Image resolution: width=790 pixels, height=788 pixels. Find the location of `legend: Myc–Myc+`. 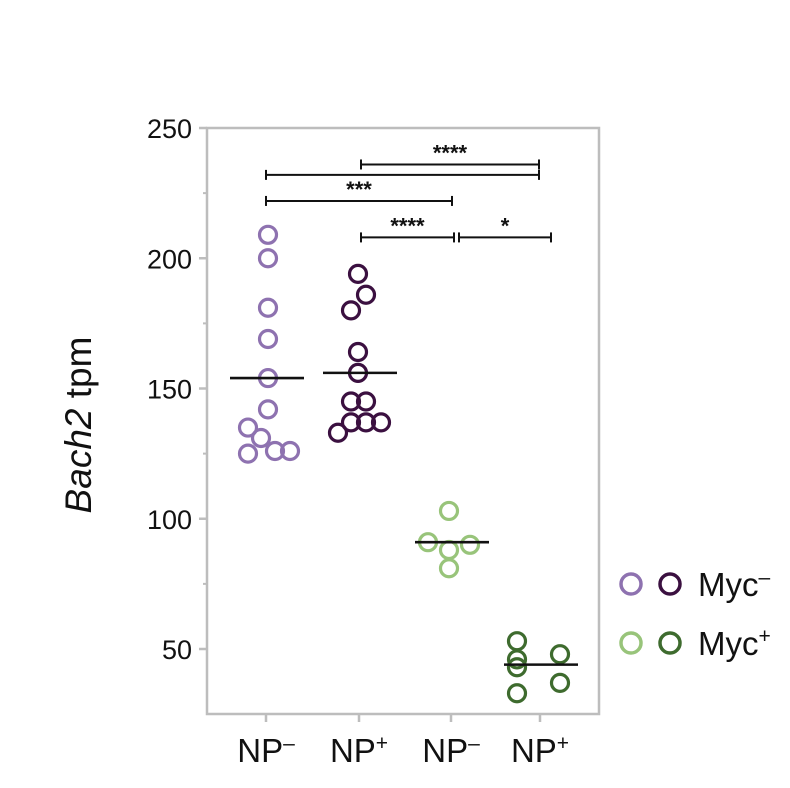

legend: Myc–Myc+ is located at coordinates (695, 614).